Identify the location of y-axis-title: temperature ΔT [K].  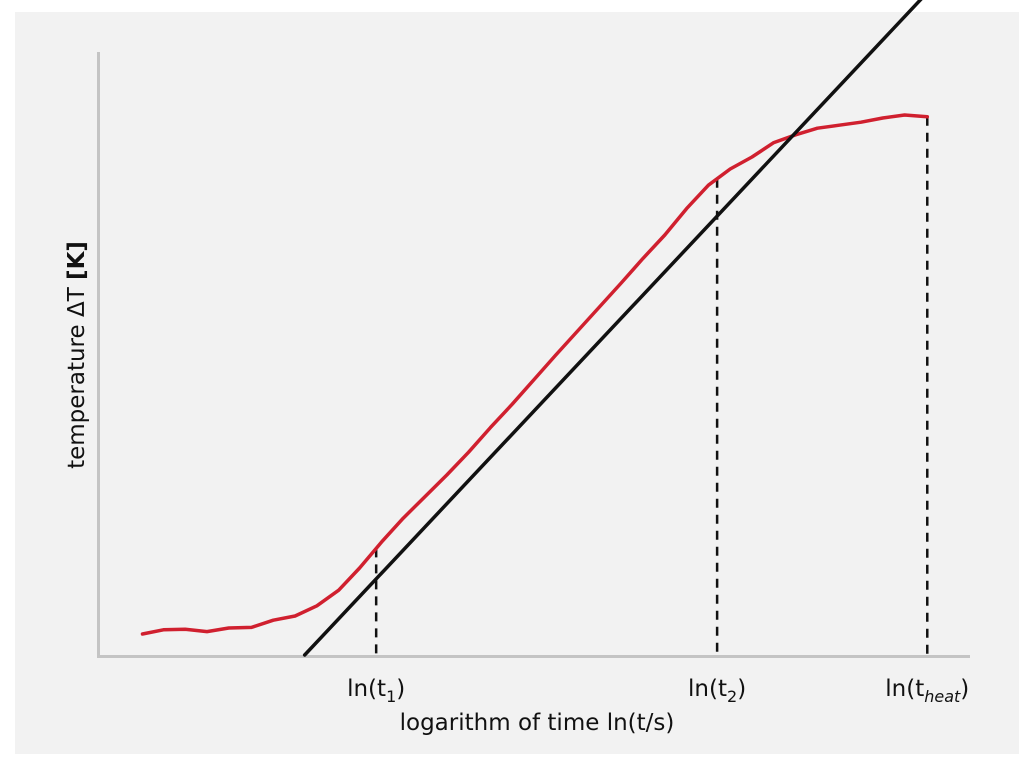
(77, 355).